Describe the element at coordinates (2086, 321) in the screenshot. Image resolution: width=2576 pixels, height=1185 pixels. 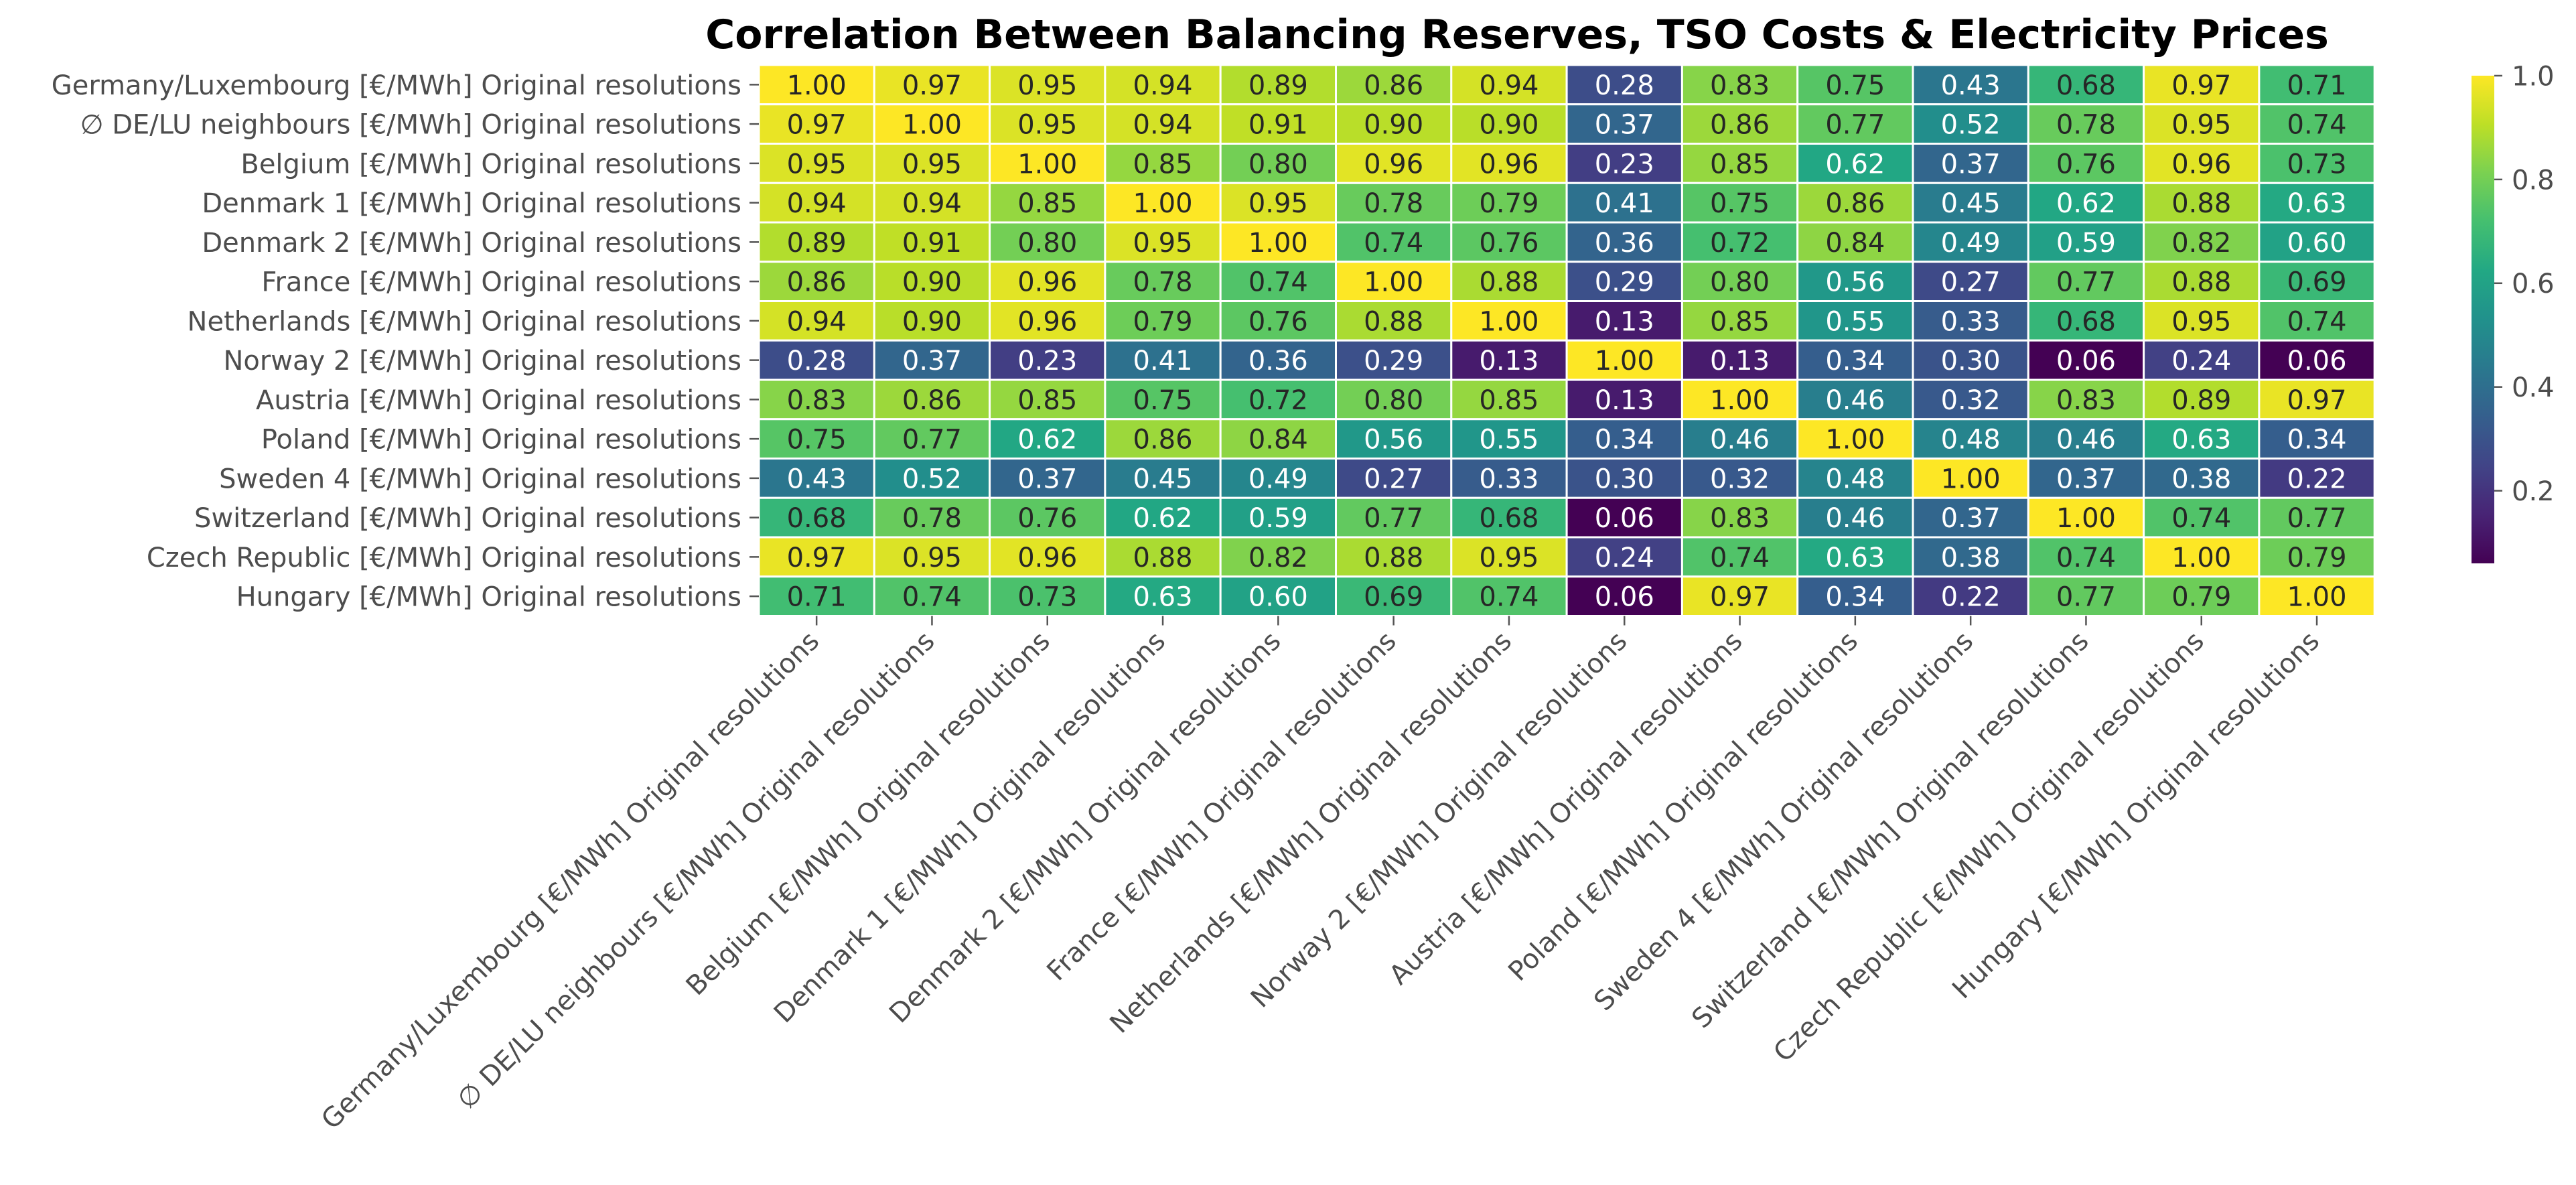
I see `cell-value-label: 0.68` at that location.